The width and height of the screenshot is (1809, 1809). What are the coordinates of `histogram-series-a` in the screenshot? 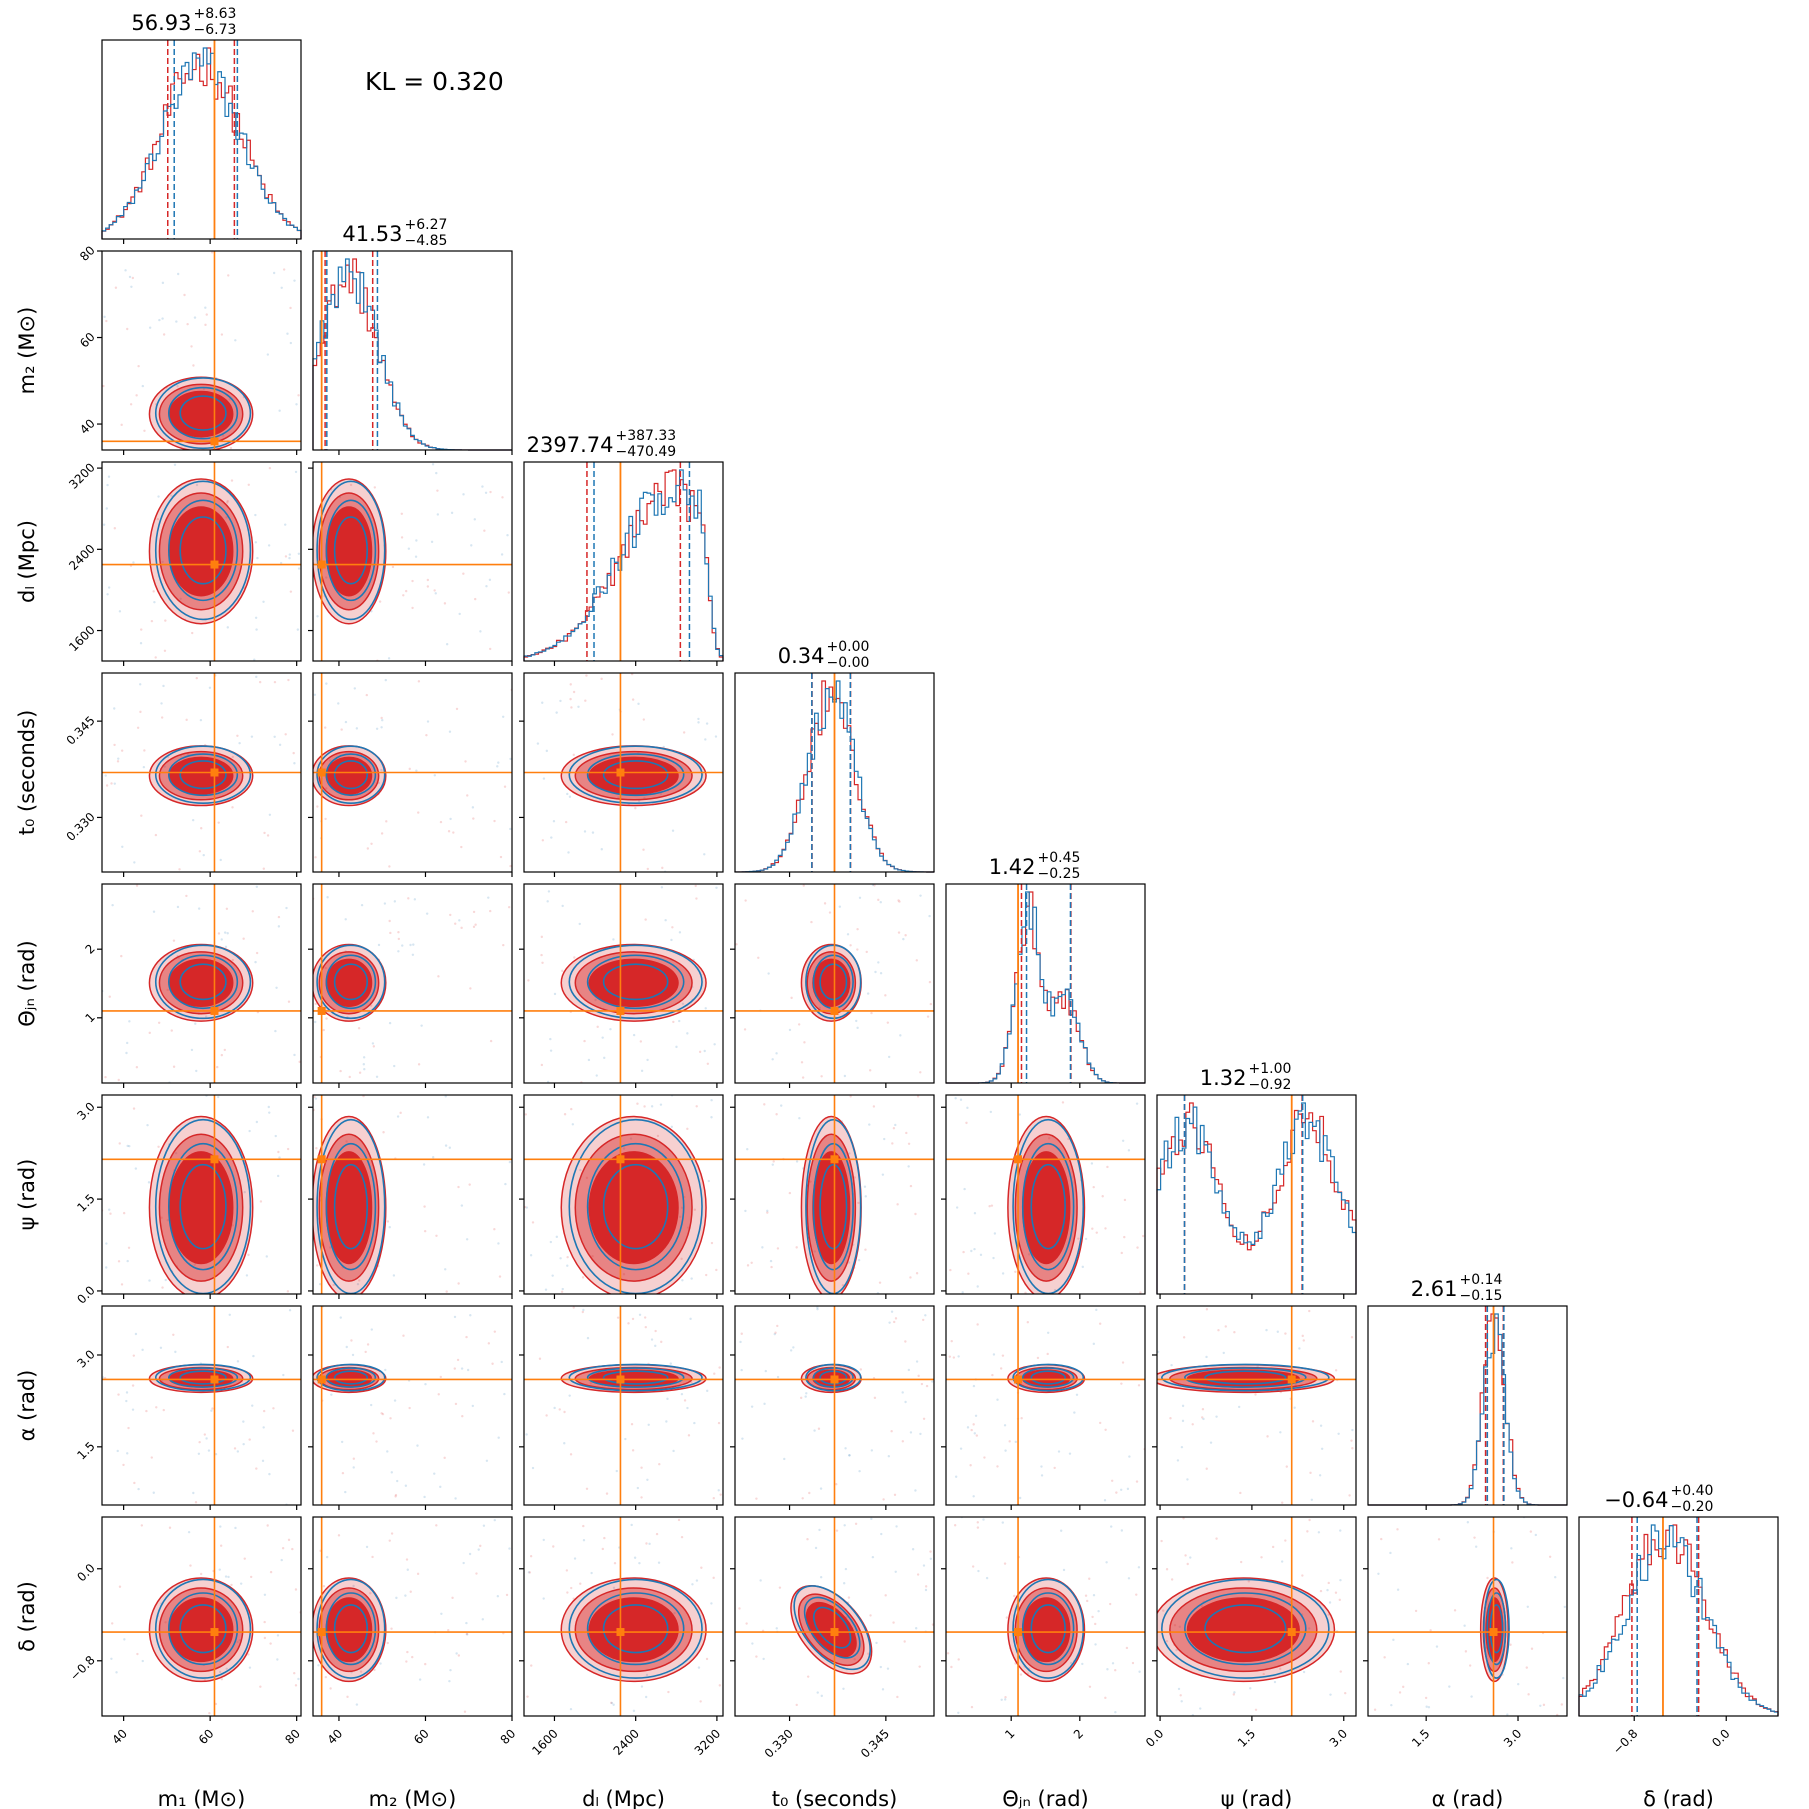 It's located at (1256, 1198).